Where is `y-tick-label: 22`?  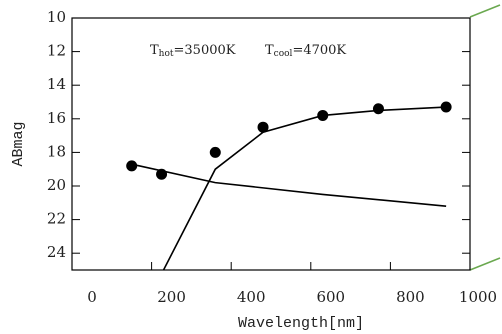 y-tick-label: 22 is located at coordinates (56, 219).